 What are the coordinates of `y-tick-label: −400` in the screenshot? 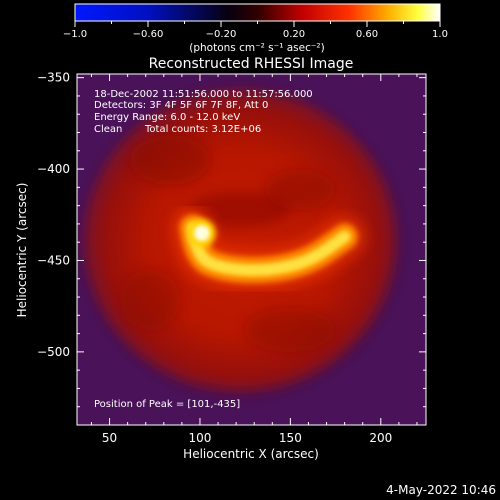 It's located at (53, 169).